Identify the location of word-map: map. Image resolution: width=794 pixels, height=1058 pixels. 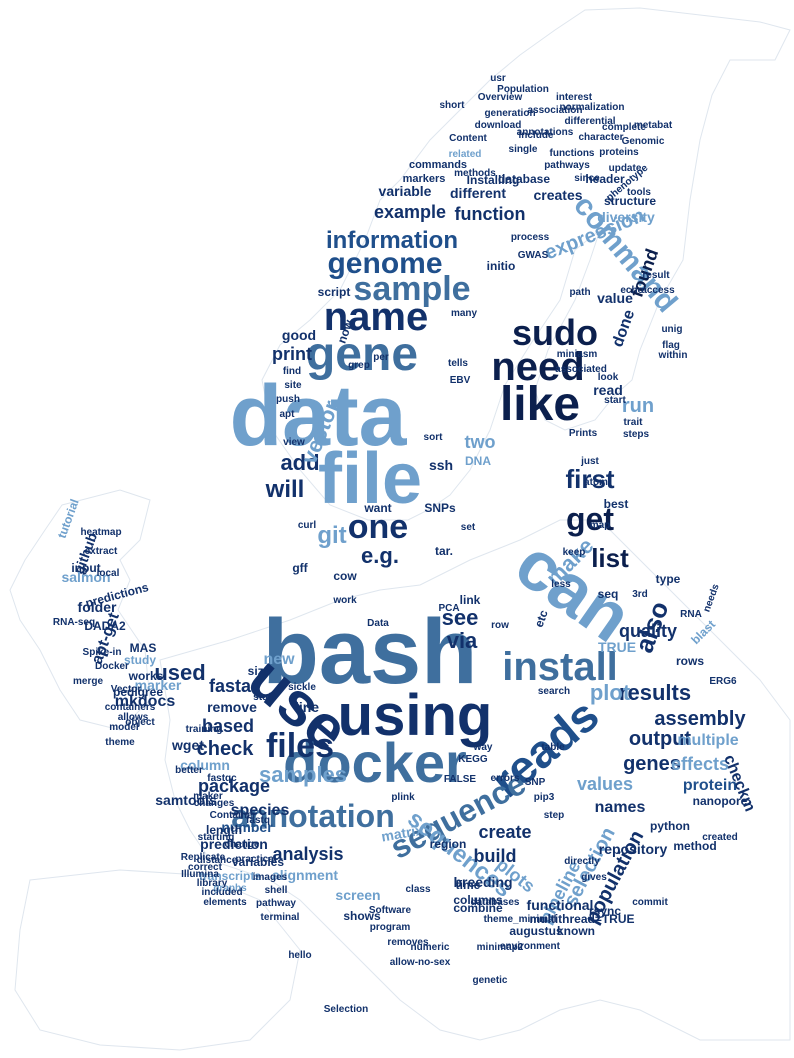
(600, 525).